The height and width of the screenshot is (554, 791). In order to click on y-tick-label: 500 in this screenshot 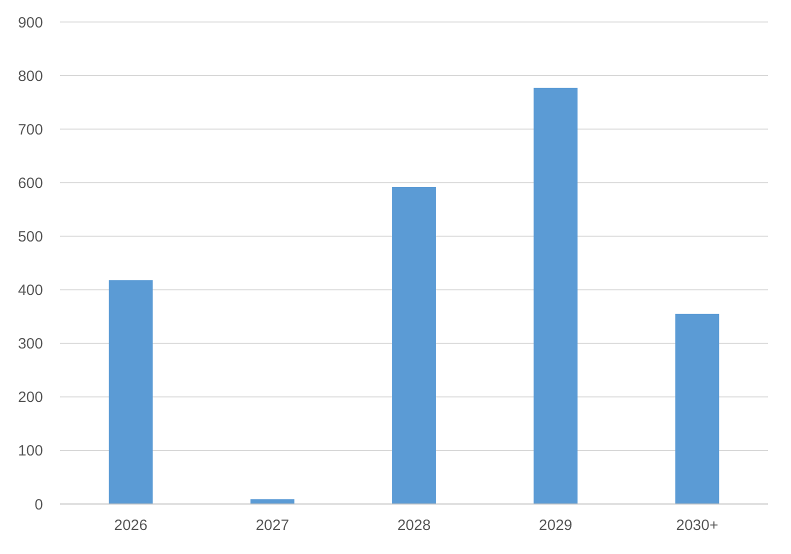, I will do `click(30, 237)`.